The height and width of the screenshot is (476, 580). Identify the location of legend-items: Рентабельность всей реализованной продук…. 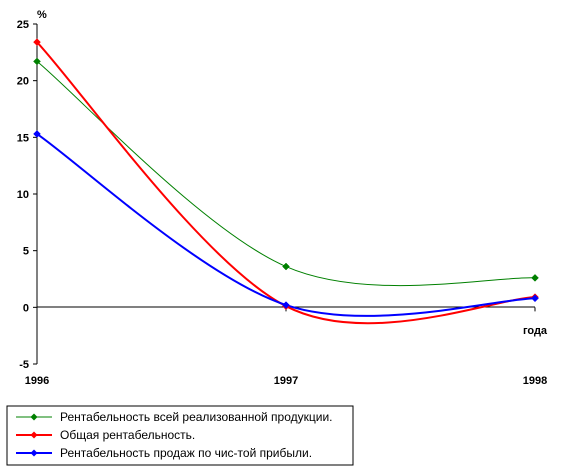
(174, 435).